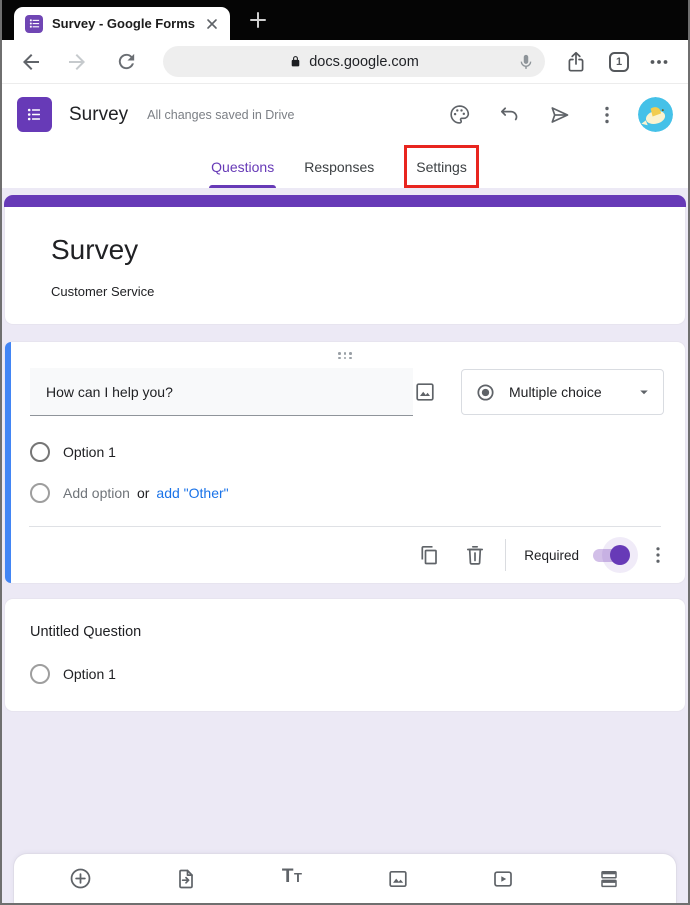 The height and width of the screenshot is (905, 690). Describe the element at coordinates (398, 879) in the screenshot. I see `add-image-toolbar-icon` at that location.